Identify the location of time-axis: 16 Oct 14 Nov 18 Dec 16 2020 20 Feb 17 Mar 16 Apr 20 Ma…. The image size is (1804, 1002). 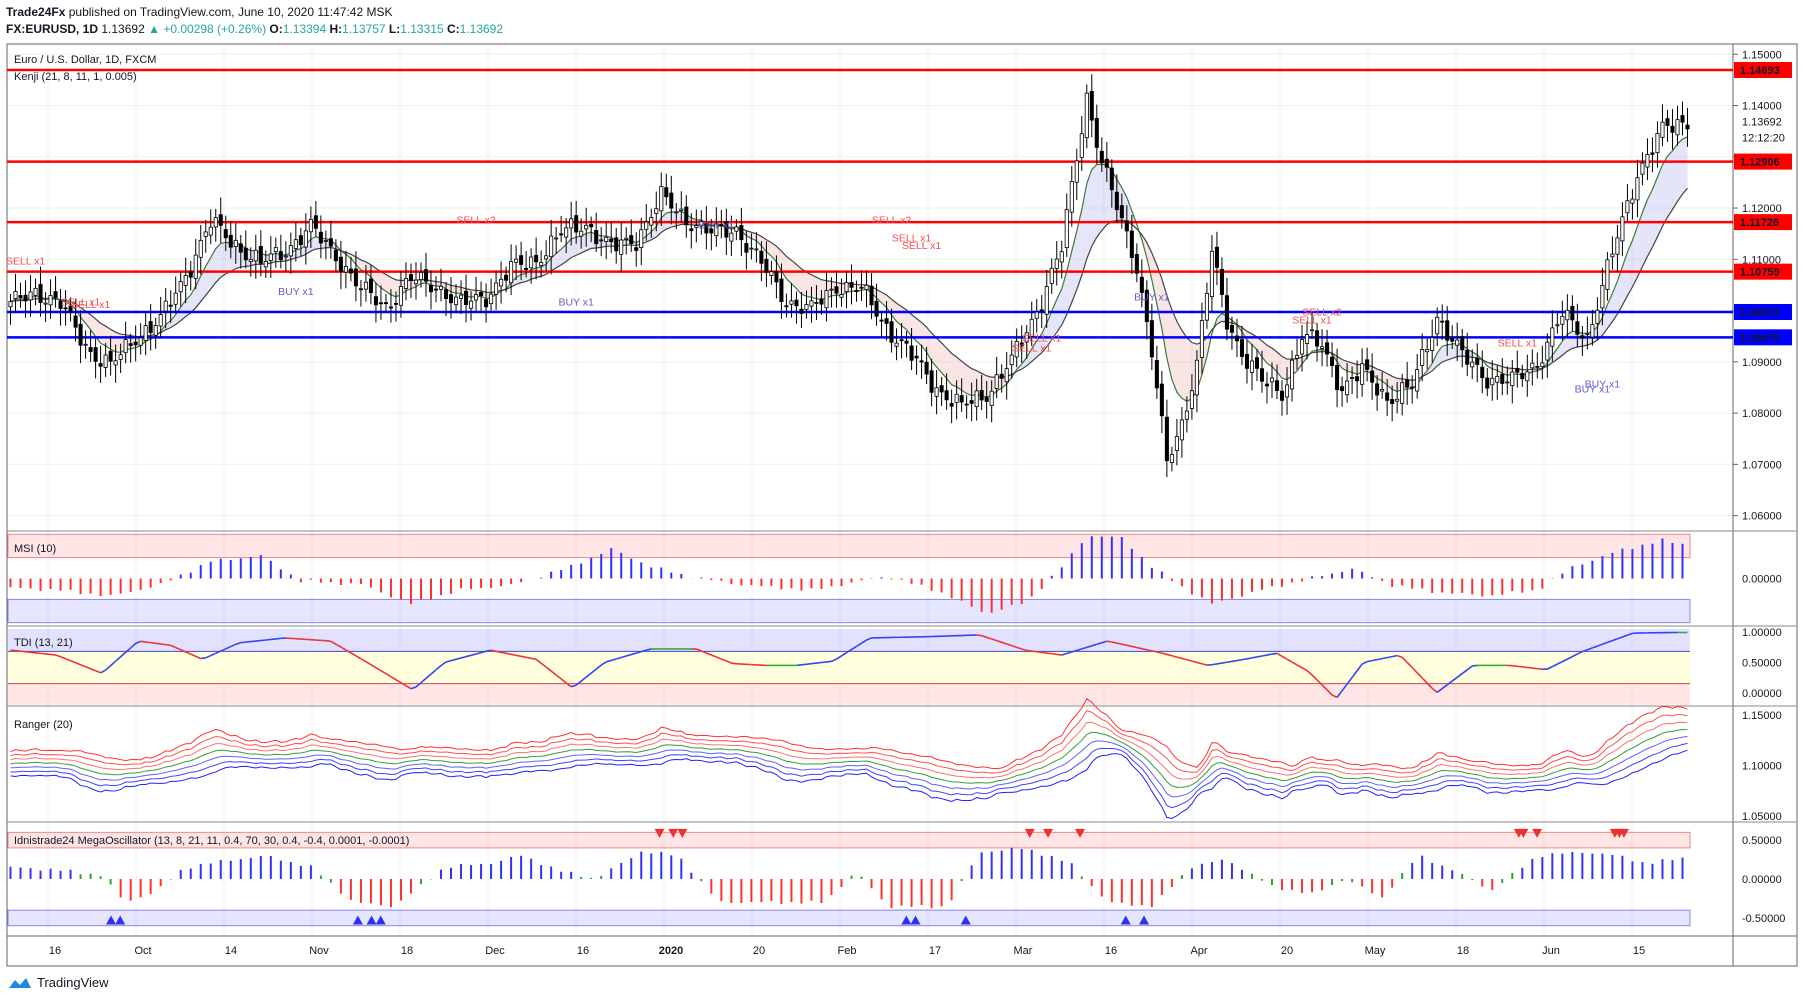
(847, 951).